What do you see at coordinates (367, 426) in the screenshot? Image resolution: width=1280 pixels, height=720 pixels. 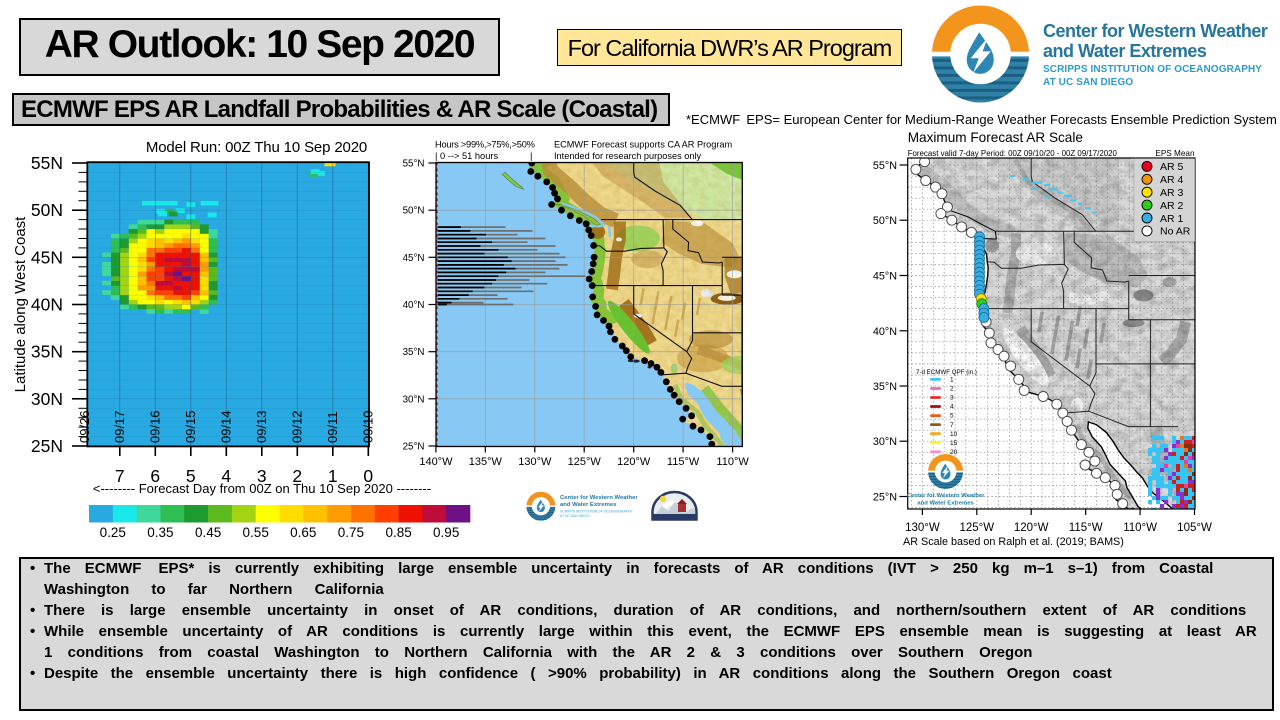 I see `svg-text: 09/10` at bounding box center [367, 426].